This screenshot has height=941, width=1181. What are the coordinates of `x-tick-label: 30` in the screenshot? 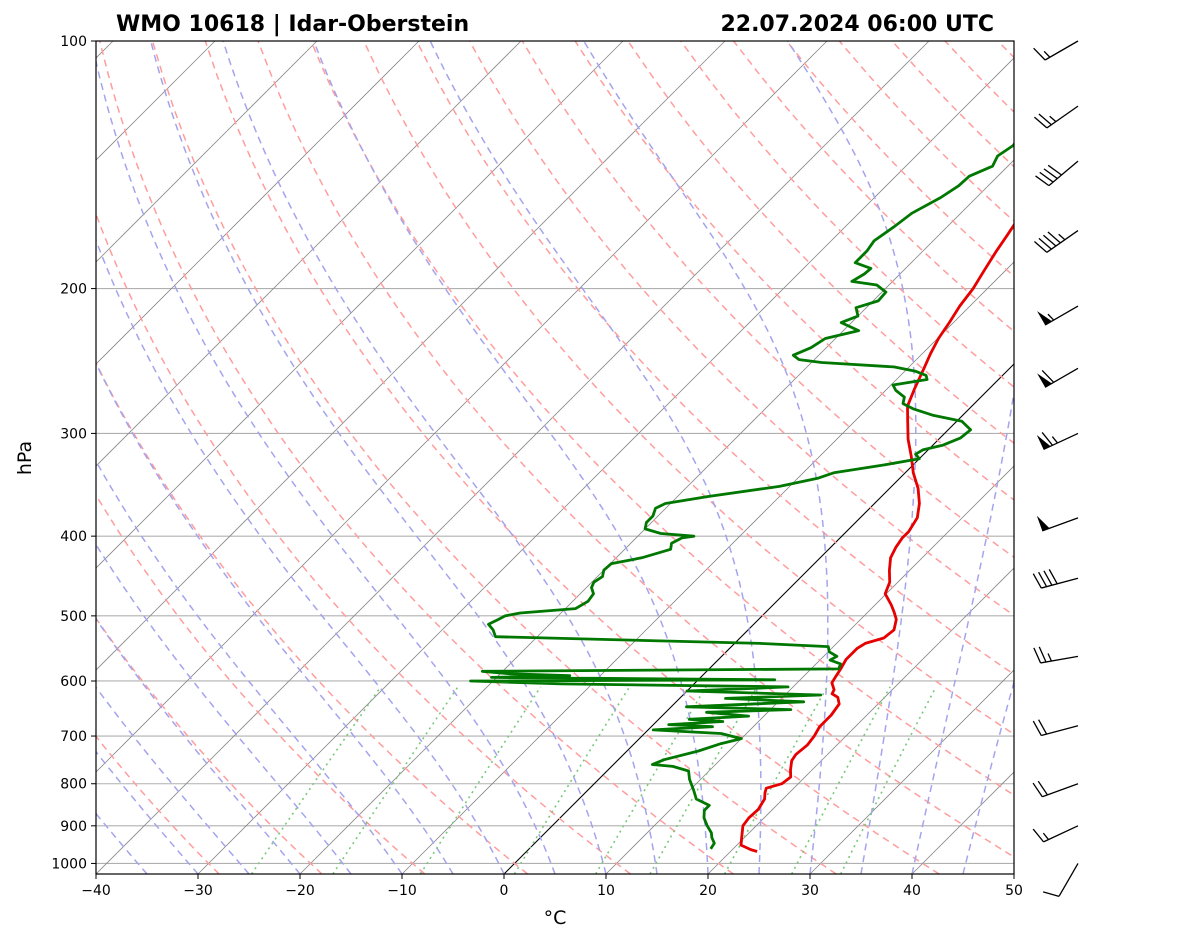 It's located at (810, 891).